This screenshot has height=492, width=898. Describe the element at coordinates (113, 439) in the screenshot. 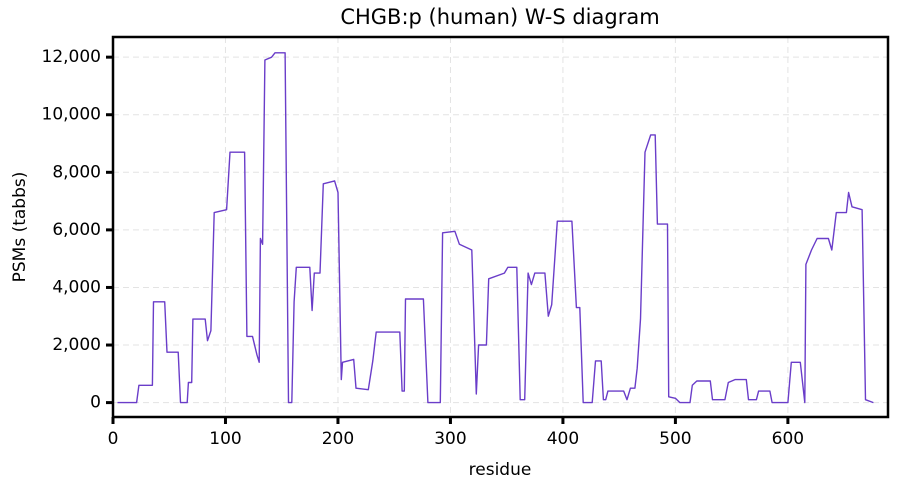

I see `x-tick-label: 0` at that location.